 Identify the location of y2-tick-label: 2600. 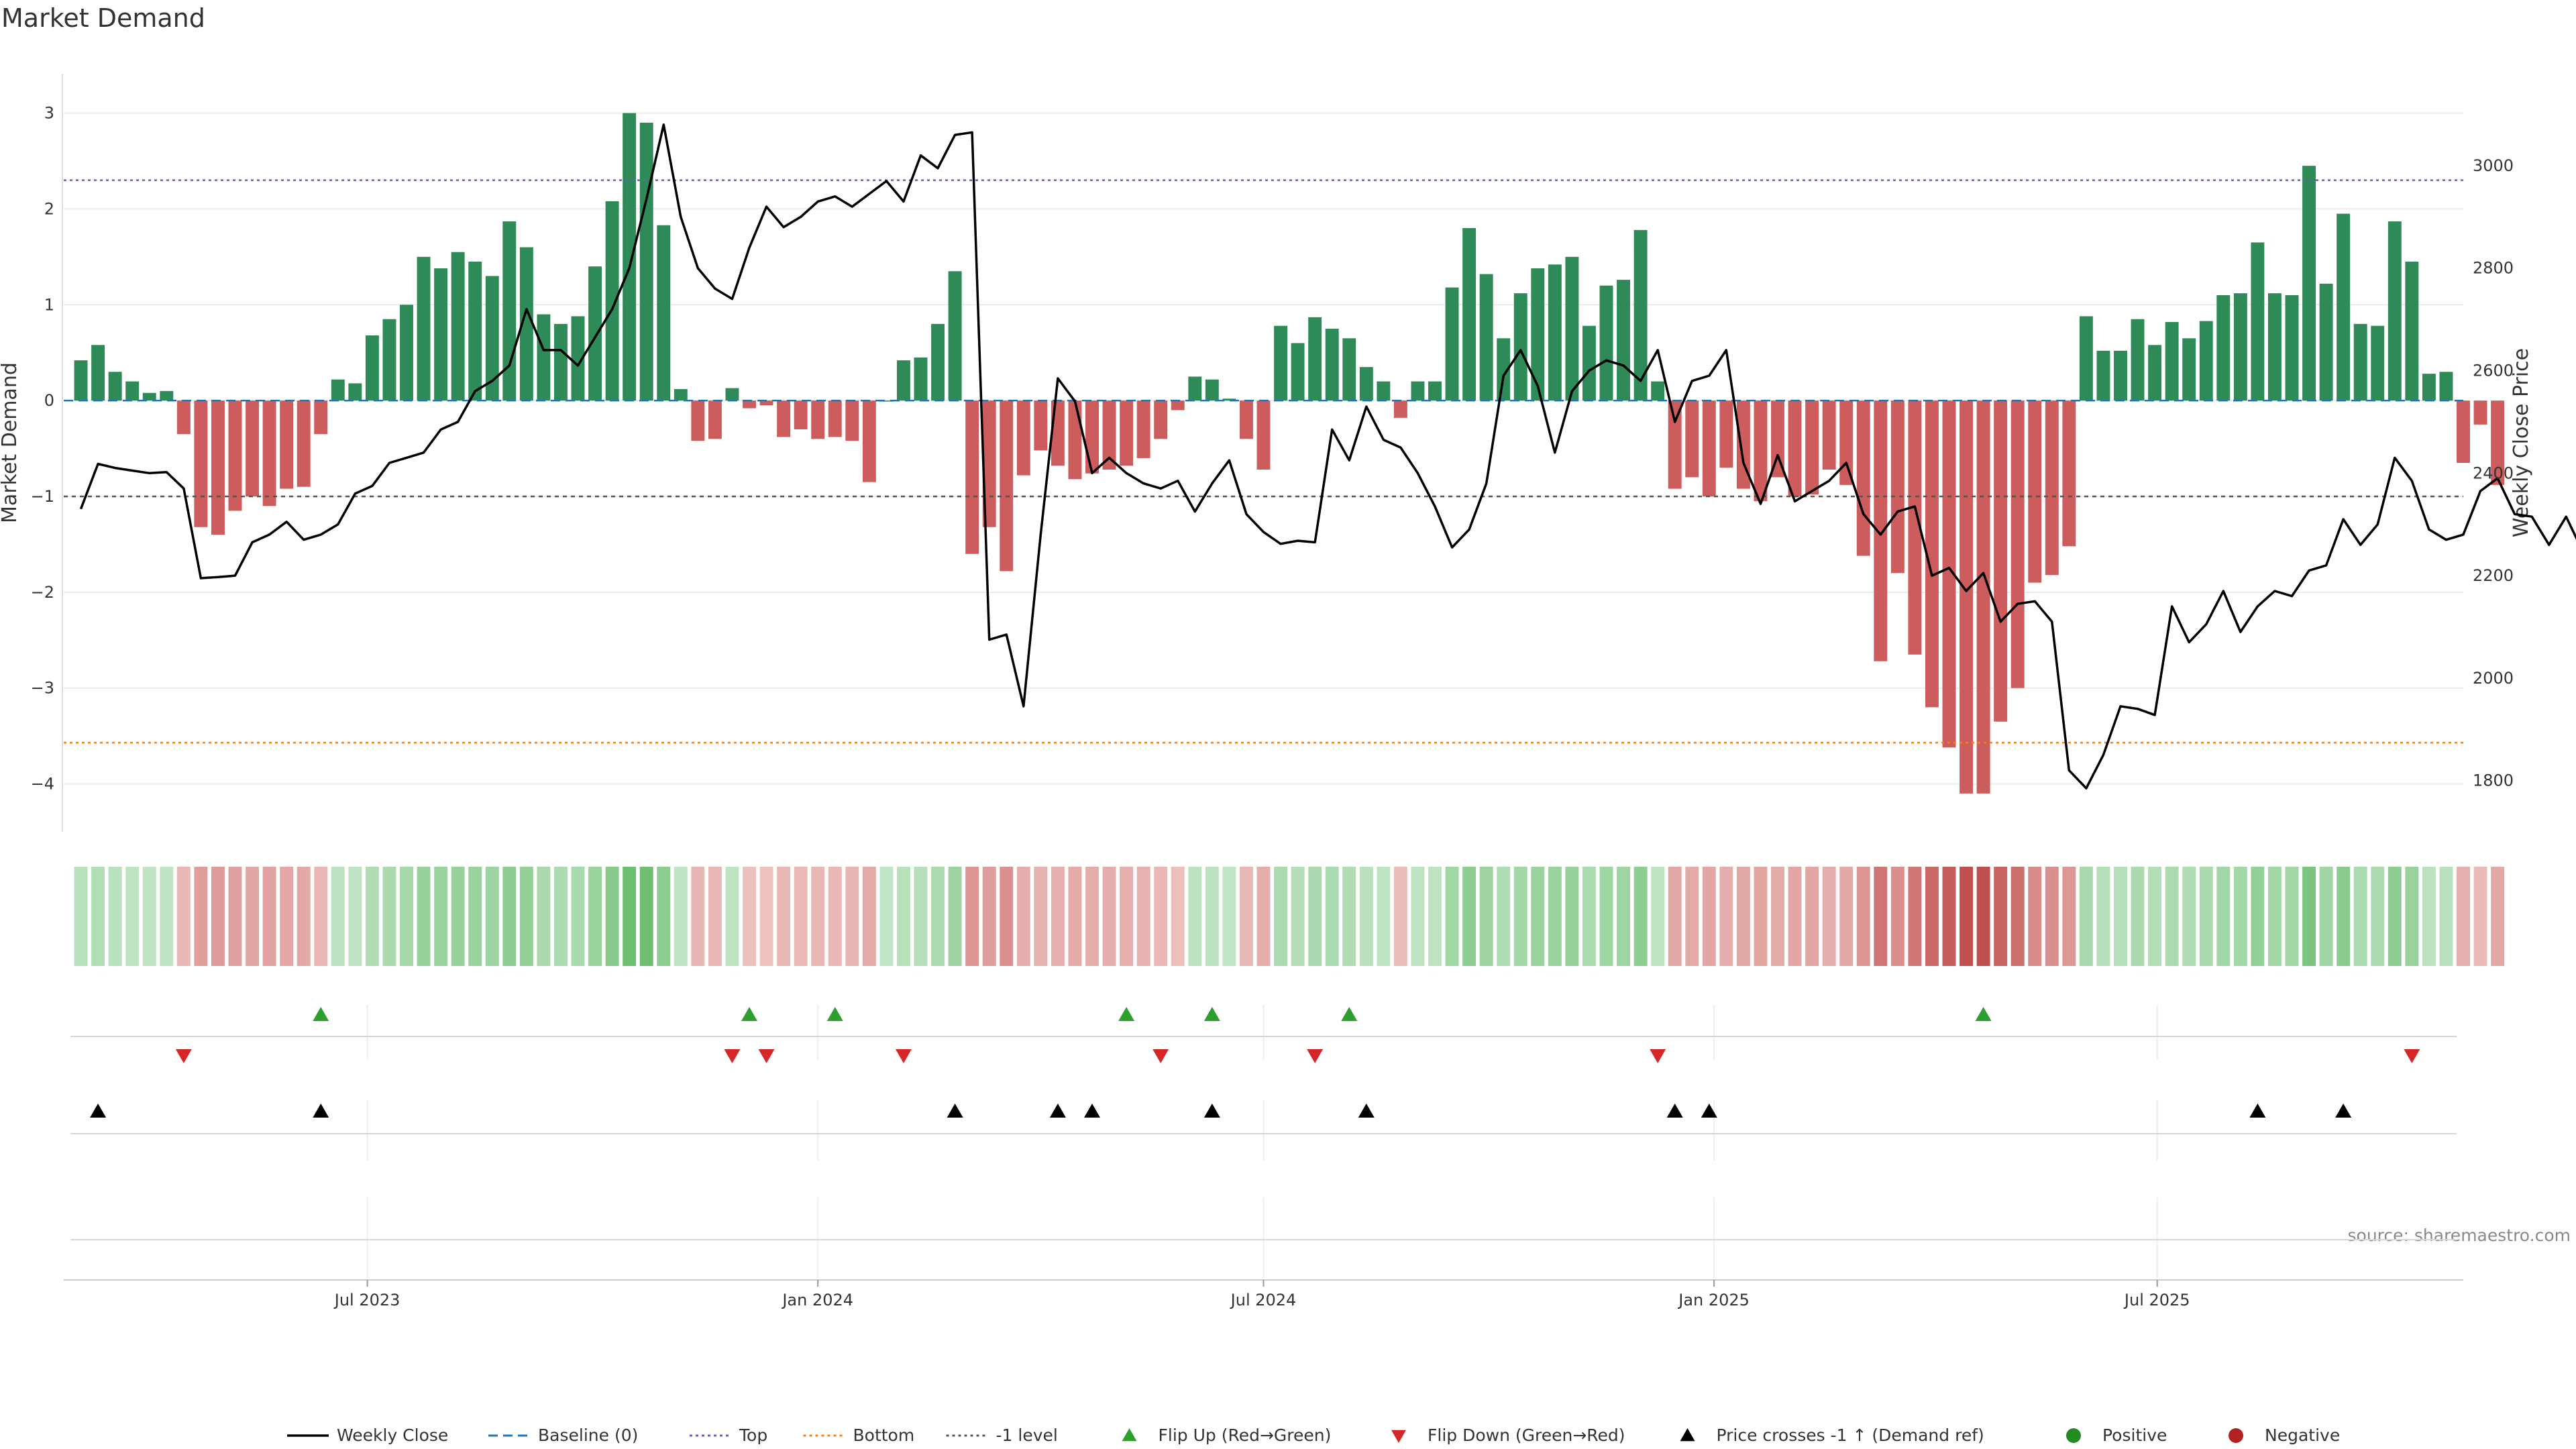
(2493, 371).